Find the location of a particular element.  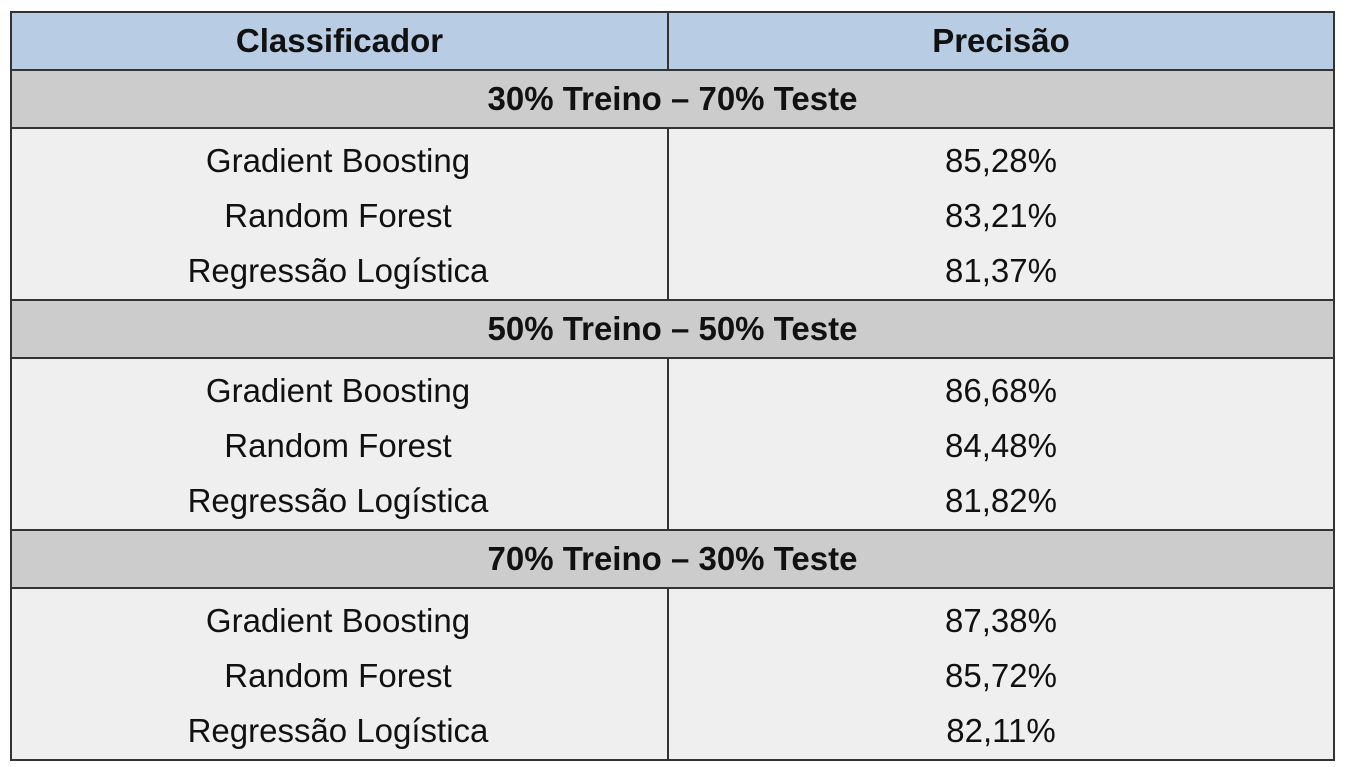

precision-column: 85,28% 83,21% 81,37% is located at coordinates (1001, 214).